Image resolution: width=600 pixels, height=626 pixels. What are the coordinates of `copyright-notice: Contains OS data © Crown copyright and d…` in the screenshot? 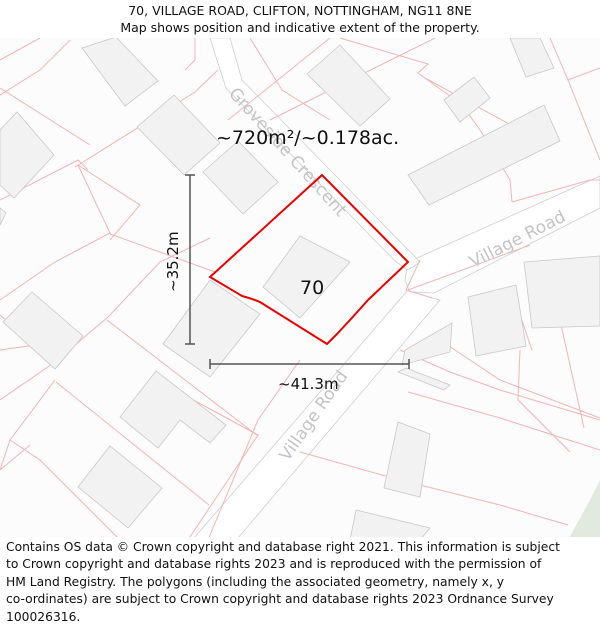 It's located at (301, 582).